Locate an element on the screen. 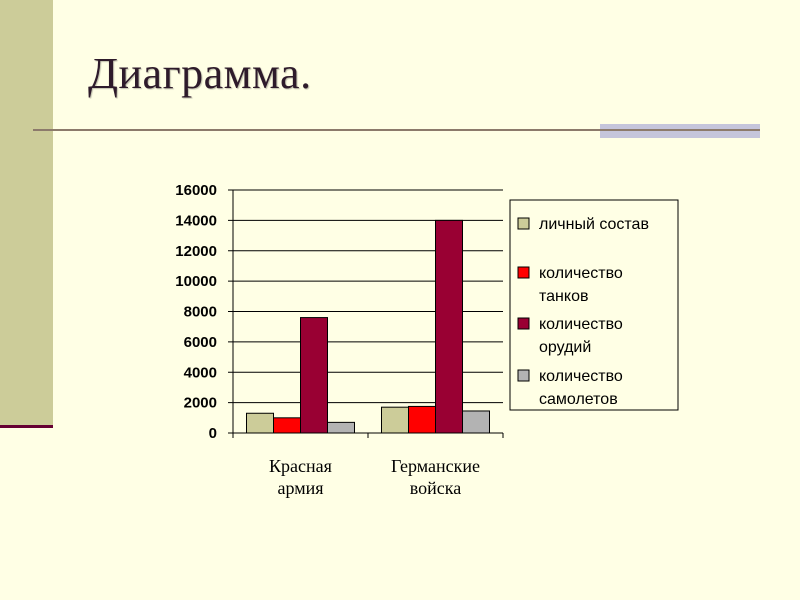 The width and height of the screenshot is (800, 600). x-category-label: Красная is located at coordinates (300, 466).